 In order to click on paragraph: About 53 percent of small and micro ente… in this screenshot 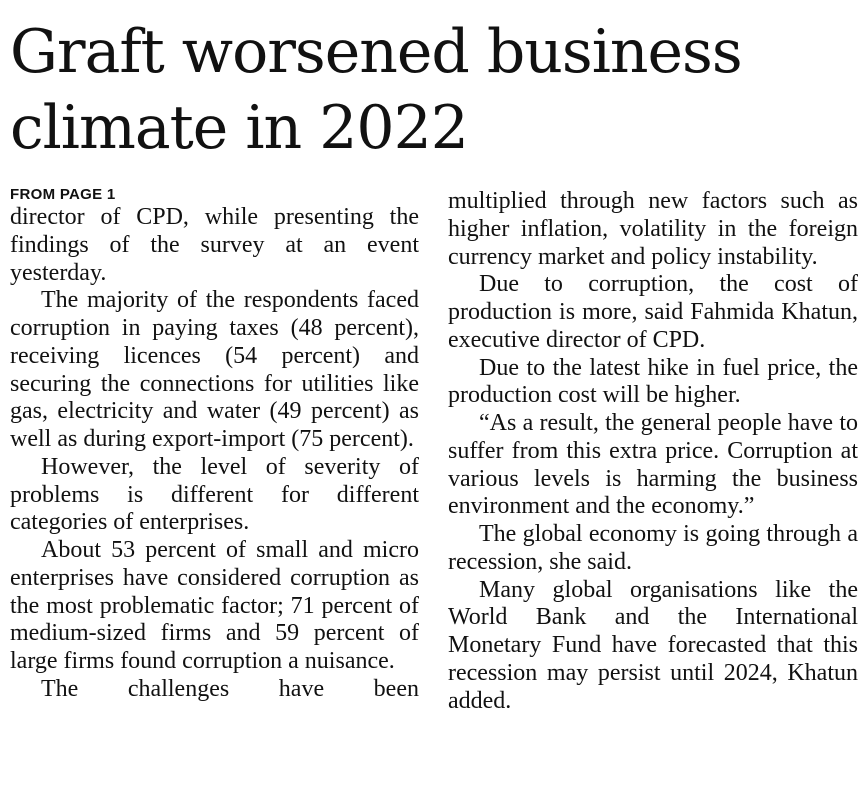, I will do `click(214, 605)`.